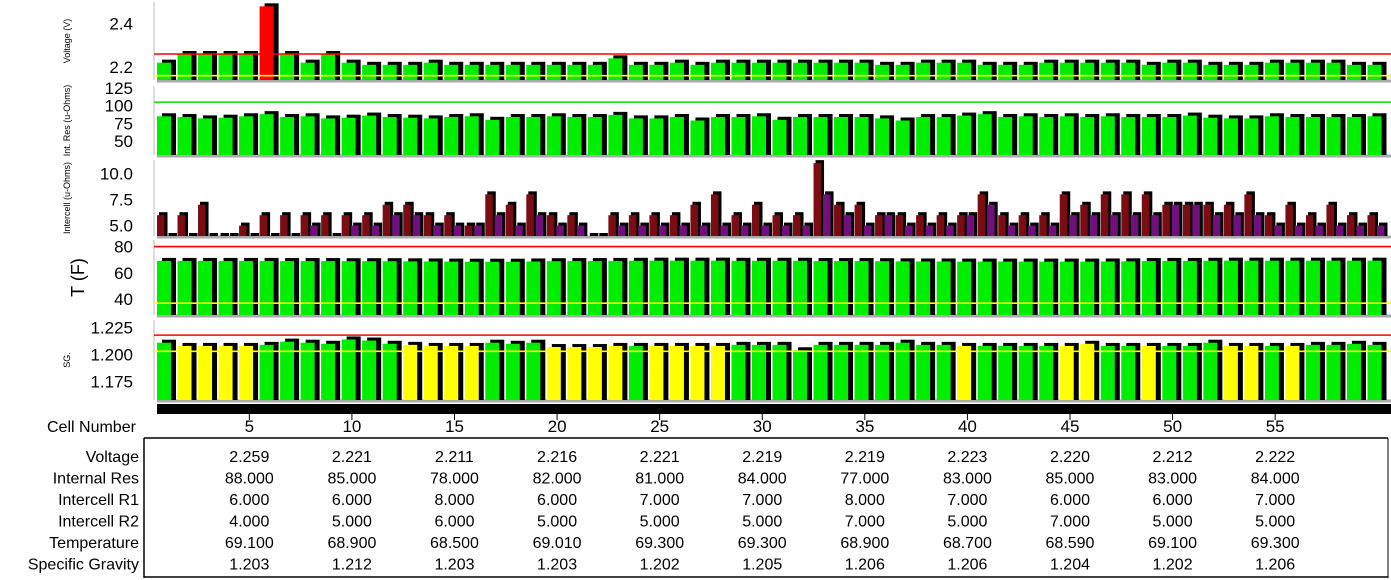  Describe the element at coordinates (557, 479) in the screenshot. I see `table-cell: 82.000` at that location.